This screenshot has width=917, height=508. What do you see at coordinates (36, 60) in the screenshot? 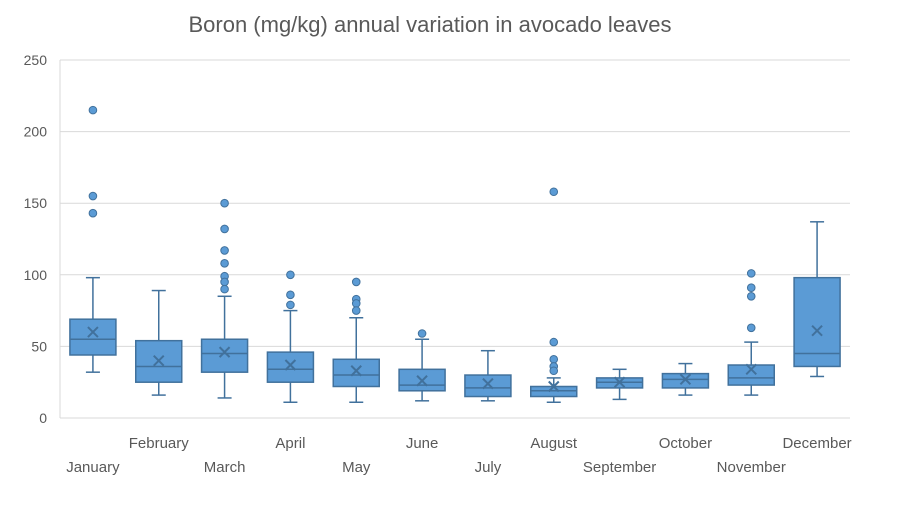
I see `y-tick-label: 250` at bounding box center [36, 60].